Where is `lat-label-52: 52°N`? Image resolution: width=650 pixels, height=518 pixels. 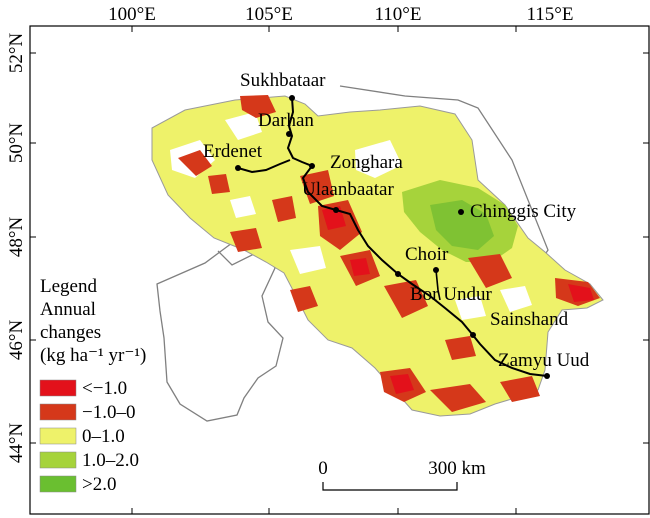 lat-label-52: 52°N is located at coordinates (16, 53).